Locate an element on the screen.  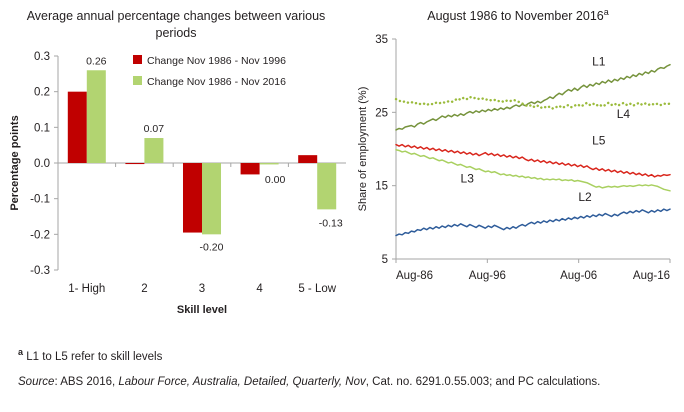
y-tick-label: 35 is located at coordinates (381, 40).